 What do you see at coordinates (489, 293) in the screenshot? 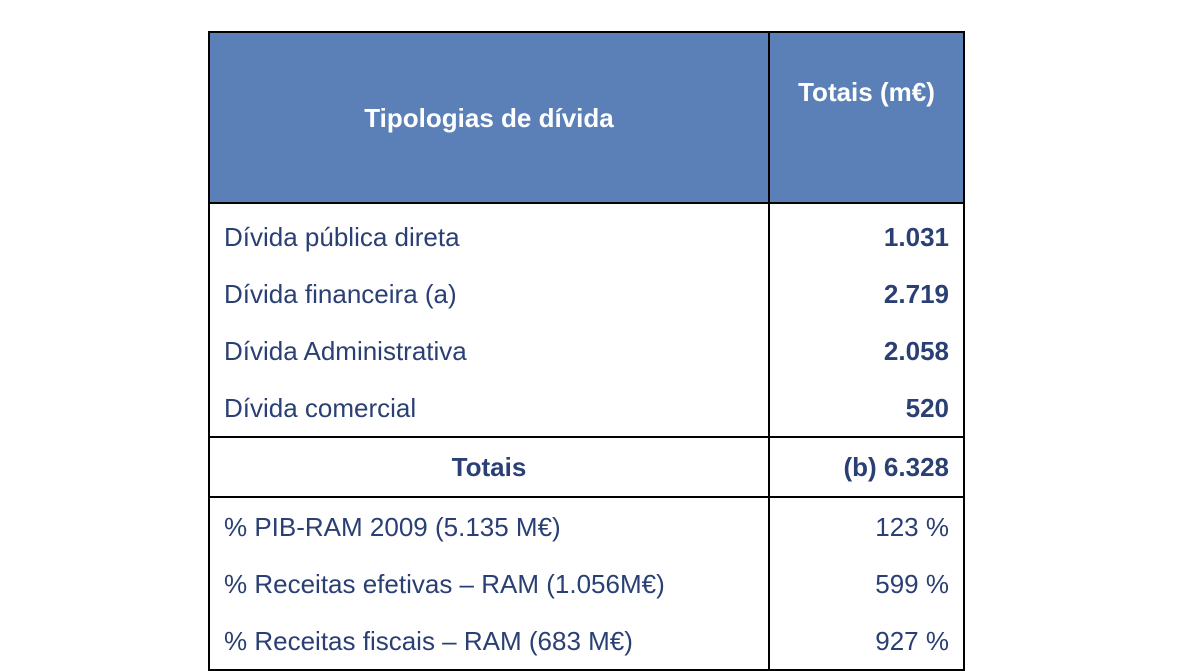
I see `debt-label: Dívida financeira (a)` at bounding box center [489, 293].